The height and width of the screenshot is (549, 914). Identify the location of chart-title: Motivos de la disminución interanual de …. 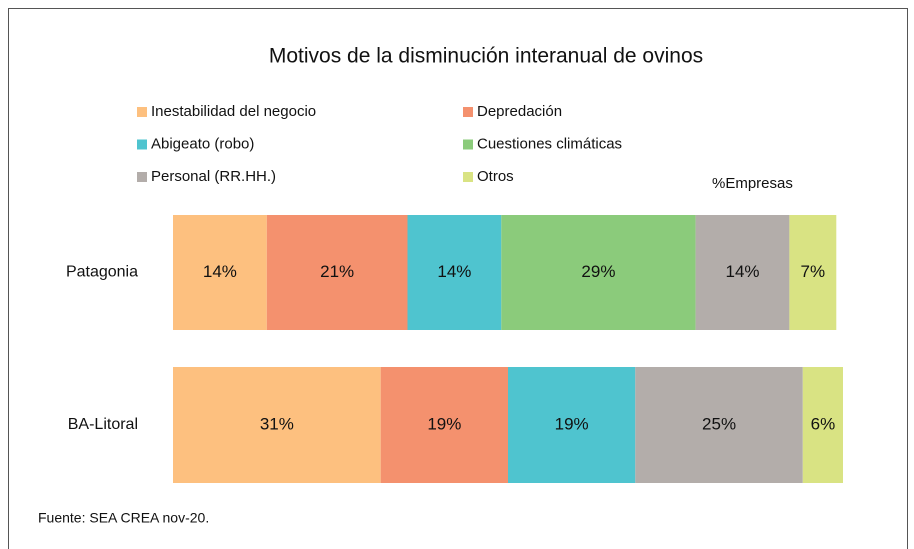
(486, 56).